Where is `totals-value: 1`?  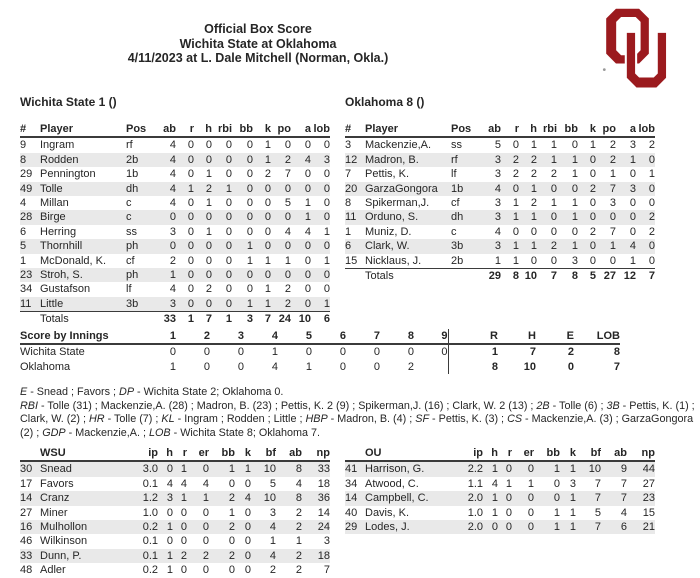 totals-value: 1 is located at coordinates (185, 319).